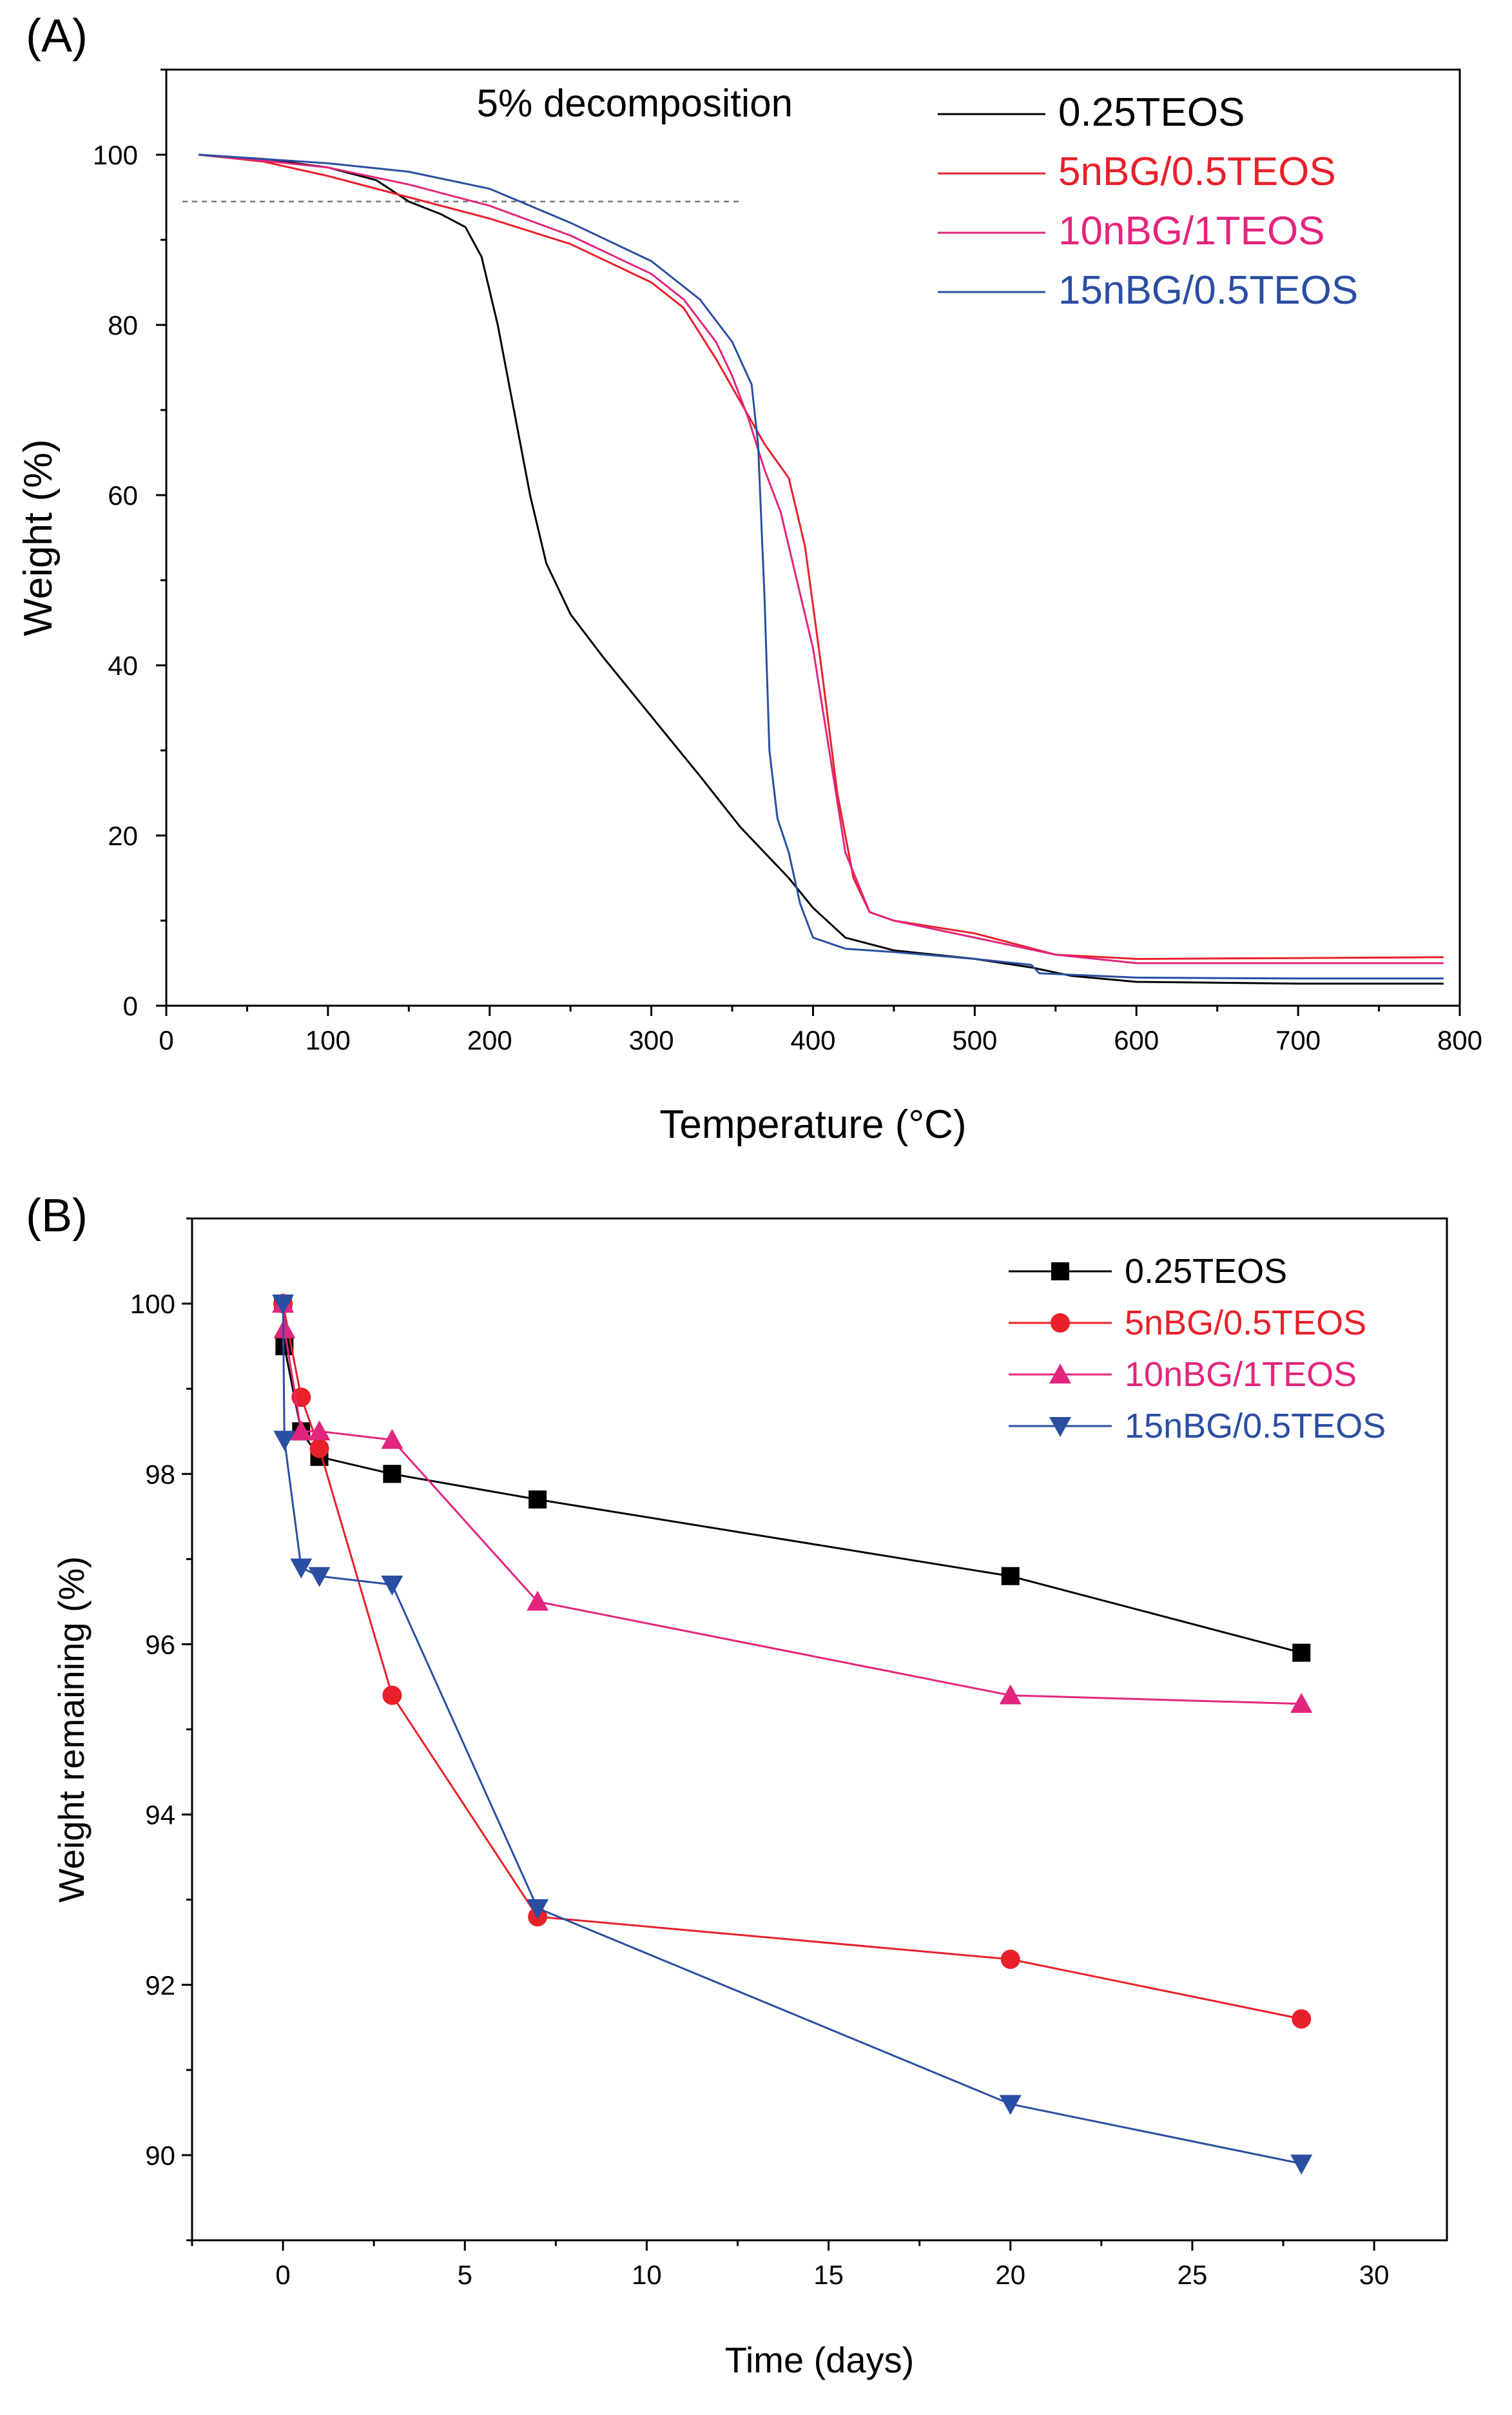 The width and height of the screenshot is (1512, 2415). Describe the element at coordinates (1459, 1040) in the screenshot. I see `x-tick-label: 800` at that location.